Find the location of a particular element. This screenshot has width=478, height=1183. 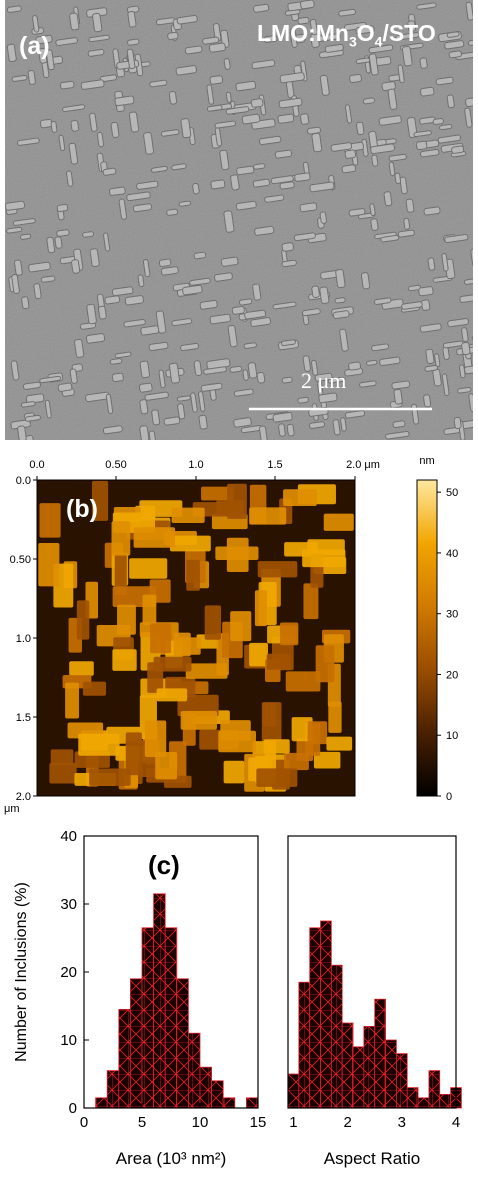

colorbar-unit: nm is located at coordinates (426, 461).